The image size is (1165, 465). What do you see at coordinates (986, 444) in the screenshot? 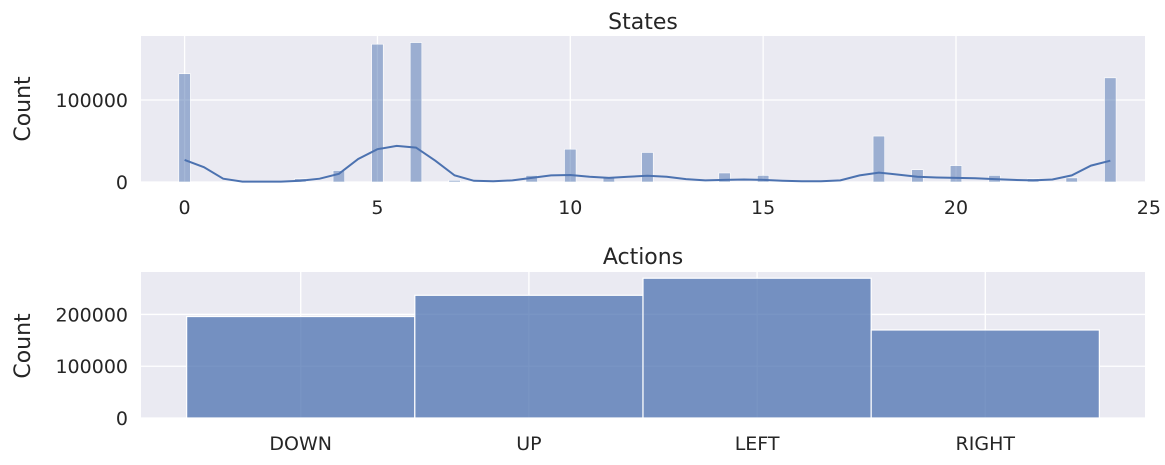
I see `actions-xtick-3: RIGHT` at bounding box center [986, 444].